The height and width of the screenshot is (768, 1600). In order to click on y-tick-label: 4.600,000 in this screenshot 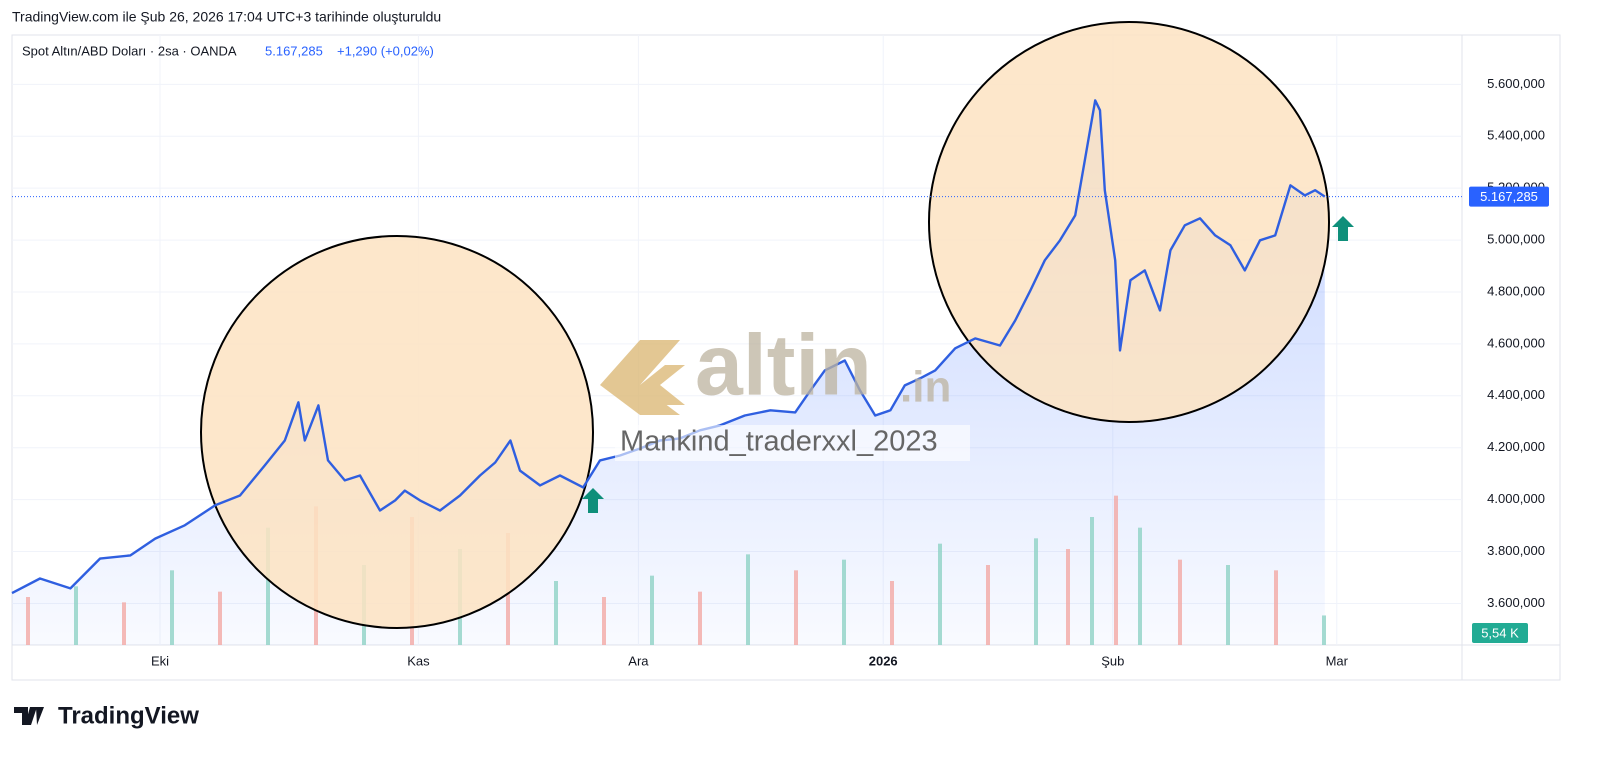, I will do `click(1516, 342)`.